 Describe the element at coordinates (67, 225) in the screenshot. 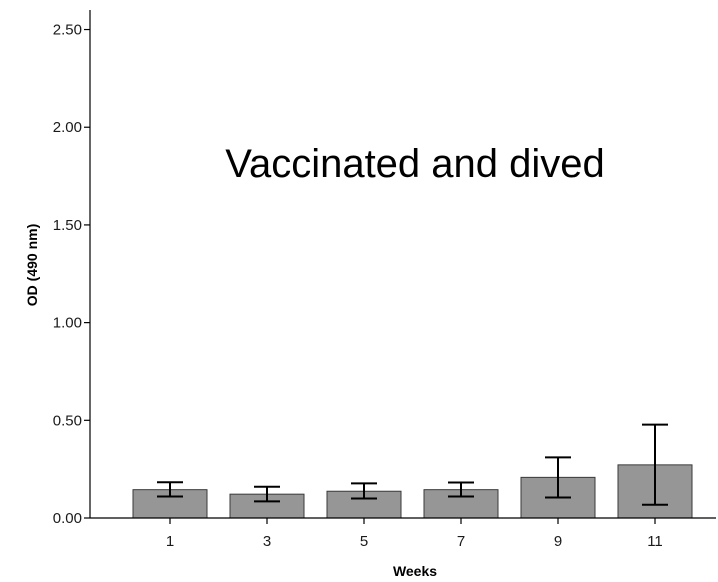

I see `y-tick-label: 1.50` at that location.